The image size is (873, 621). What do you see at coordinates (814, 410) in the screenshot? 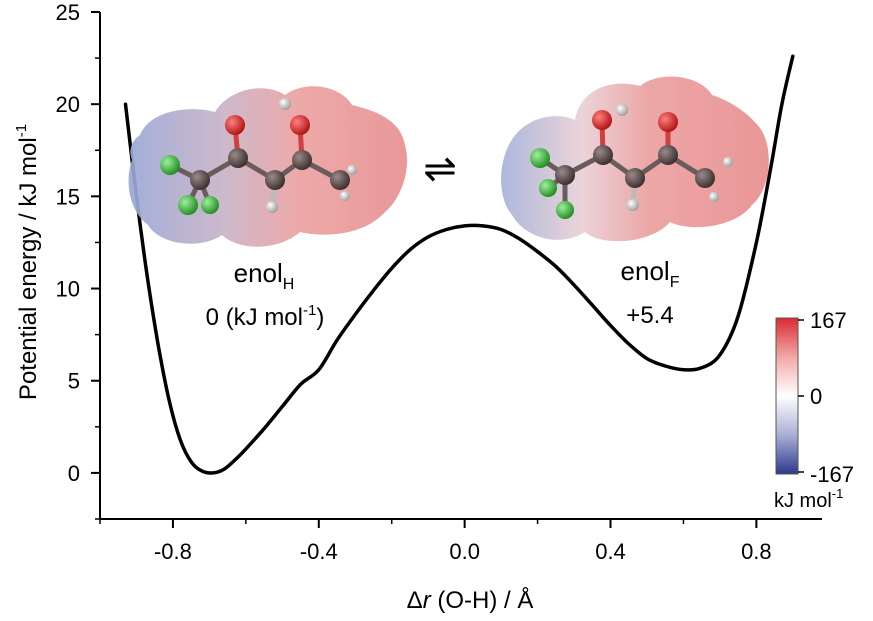
I see `colorbar: 167 0 -167 kJ mol-1` at bounding box center [814, 410].